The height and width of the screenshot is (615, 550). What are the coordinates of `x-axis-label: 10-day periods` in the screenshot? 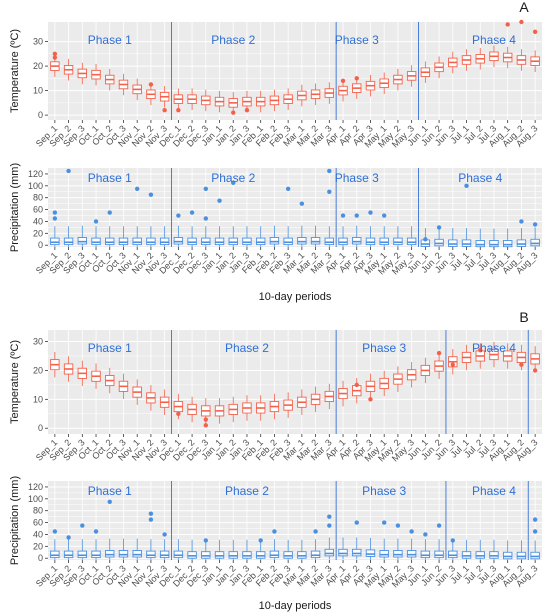 It's located at (295, 297).